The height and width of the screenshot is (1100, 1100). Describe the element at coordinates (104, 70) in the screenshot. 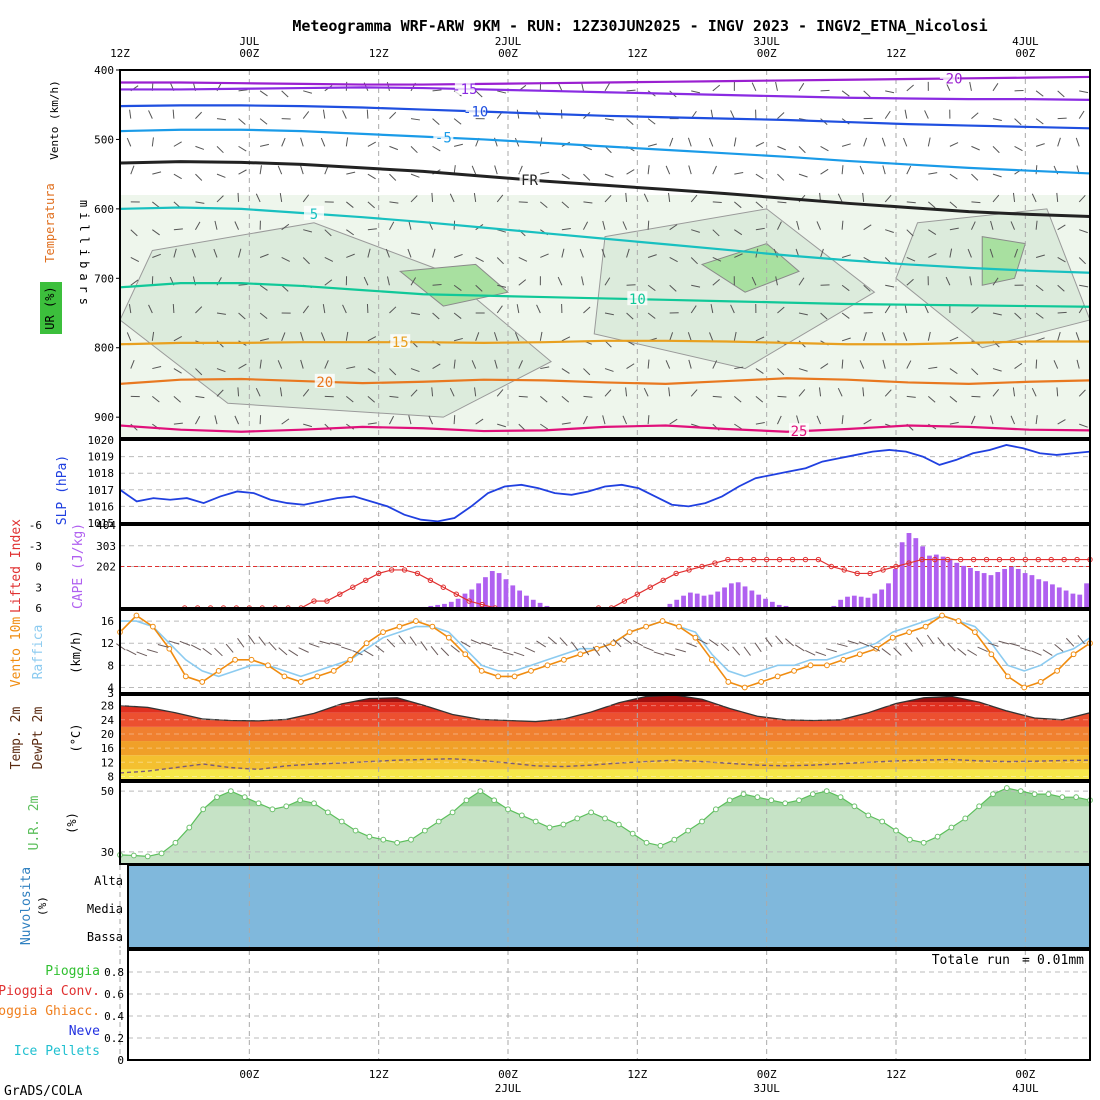

I see `pressure-tick-label: 400` at that location.